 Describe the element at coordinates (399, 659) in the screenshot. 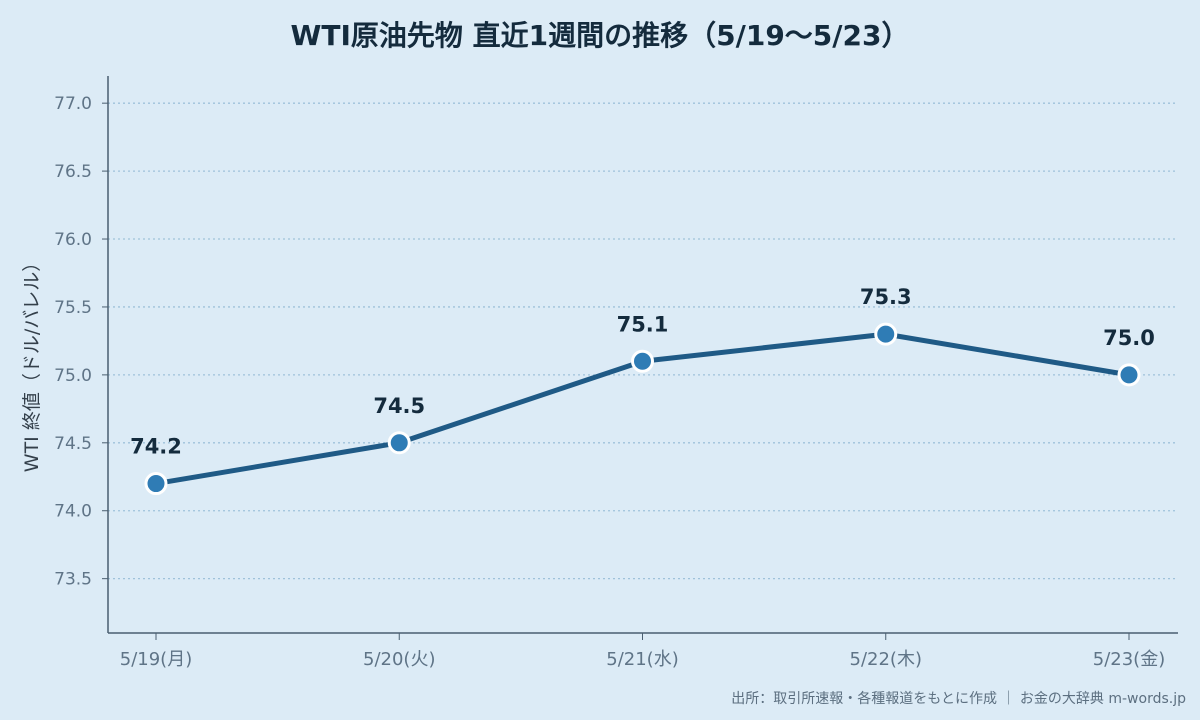

I see `x-tick-label: 5/20(火)` at that location.